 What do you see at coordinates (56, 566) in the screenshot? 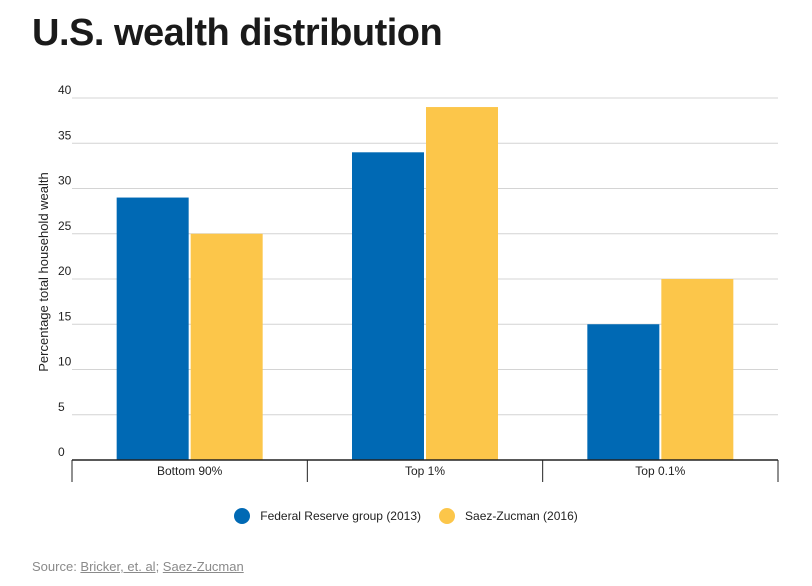
I see `source-prefix: Source:` at bounding box center [56, 566].